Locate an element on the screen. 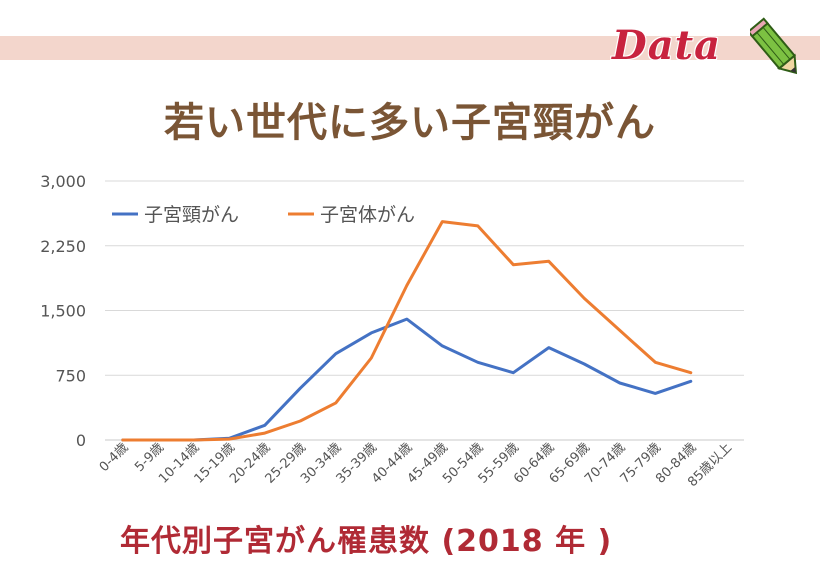 Image resolution: width=820 pixels, height=572 pixels. badge-text: Data is located at coordinates (666, 45).